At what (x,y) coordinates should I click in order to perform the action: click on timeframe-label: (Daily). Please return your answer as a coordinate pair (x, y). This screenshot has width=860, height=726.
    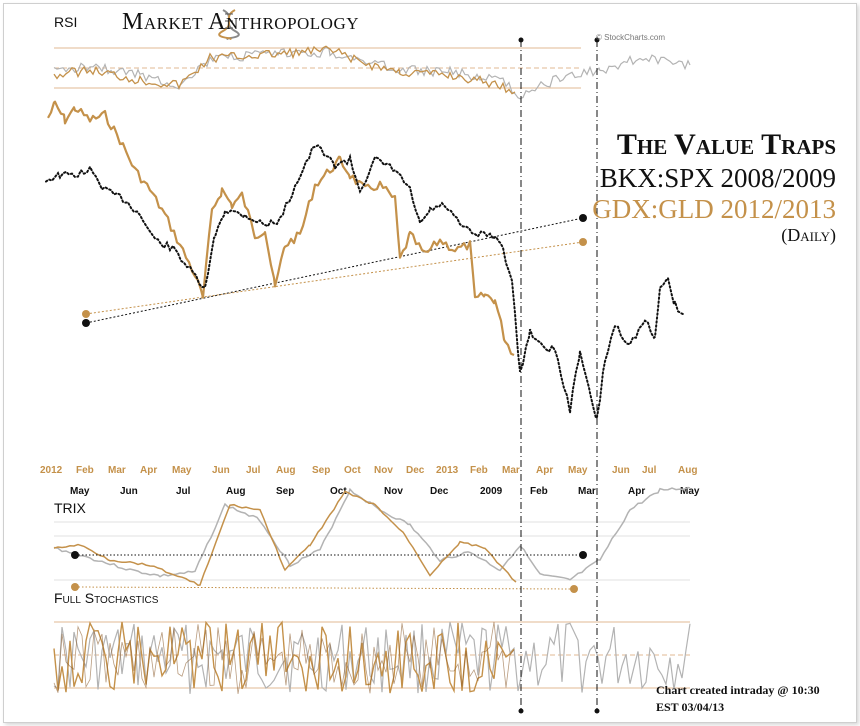
    Looking at the image, I should click on (808, 235).